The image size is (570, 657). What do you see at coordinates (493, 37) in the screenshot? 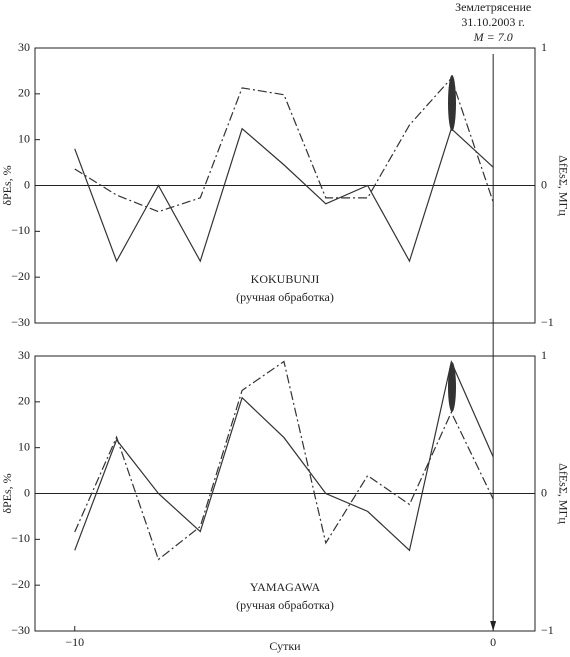
I see `event-label: M = 7.0` at bounding box center [493, 37].